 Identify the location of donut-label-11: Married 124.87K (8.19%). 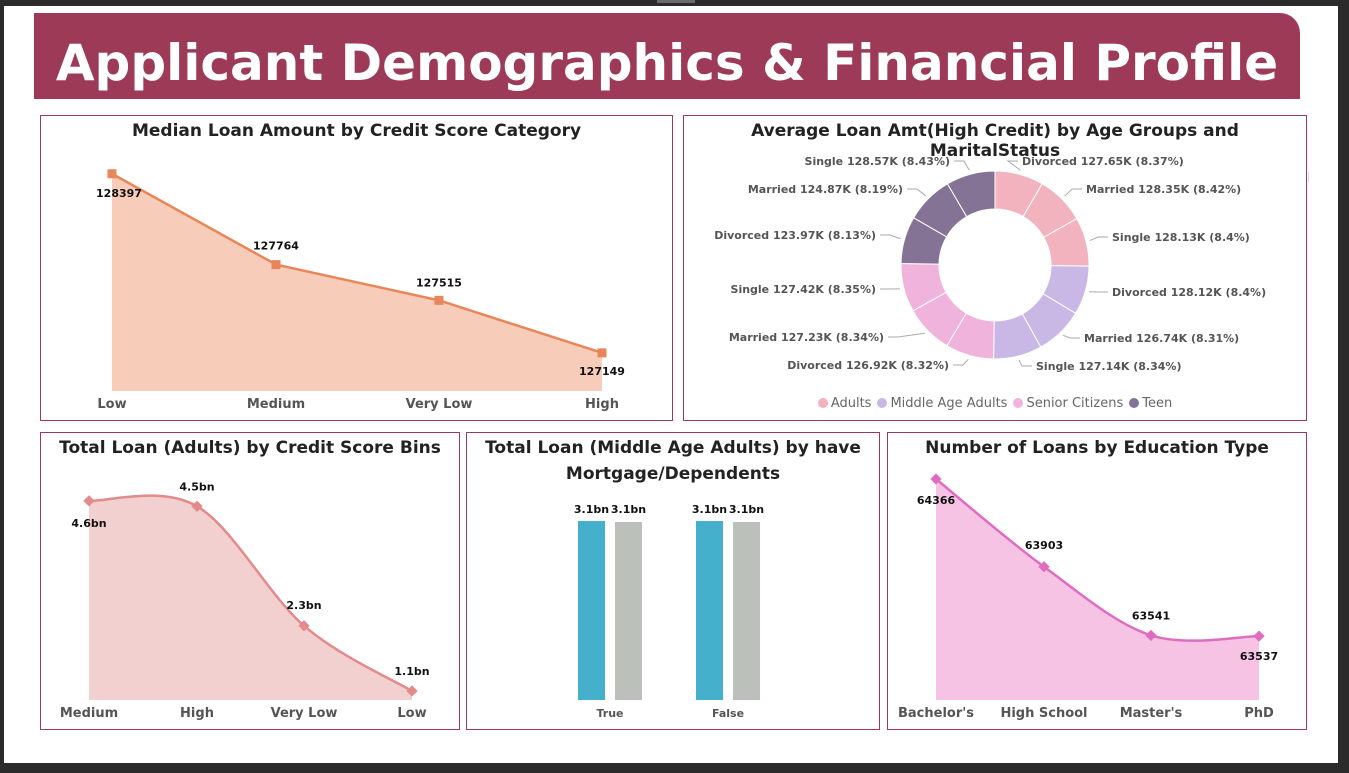
(825, 189).